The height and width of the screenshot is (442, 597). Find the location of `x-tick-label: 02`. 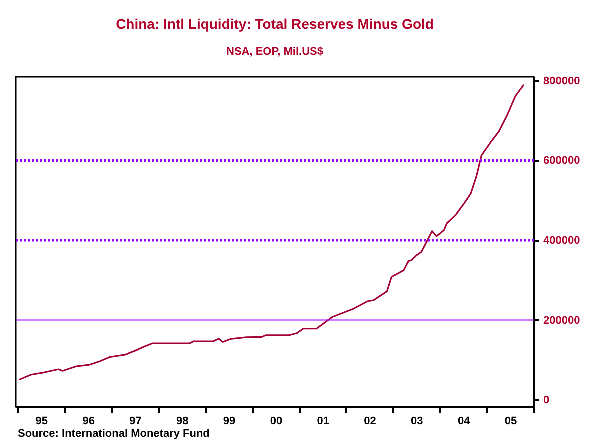

x-tick-label: 02 is located at coordinates (370, 422).